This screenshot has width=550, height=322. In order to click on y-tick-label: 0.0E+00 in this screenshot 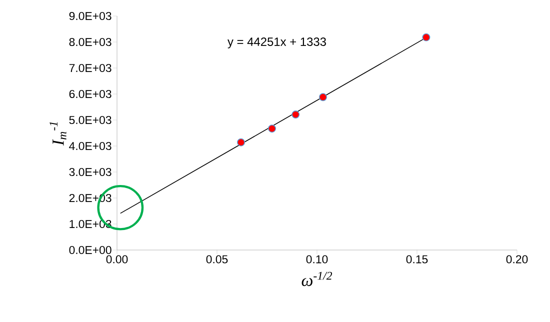, I will do `click(90, 250)`.